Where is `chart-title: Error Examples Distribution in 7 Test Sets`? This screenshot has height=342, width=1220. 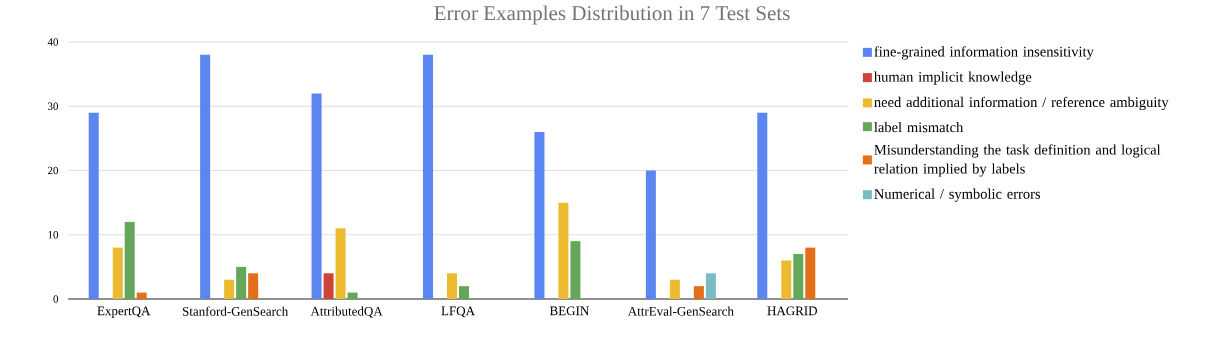 chart-title: Error Examples Distribution in 7 Test Sets is located at coordinates (612, 15).